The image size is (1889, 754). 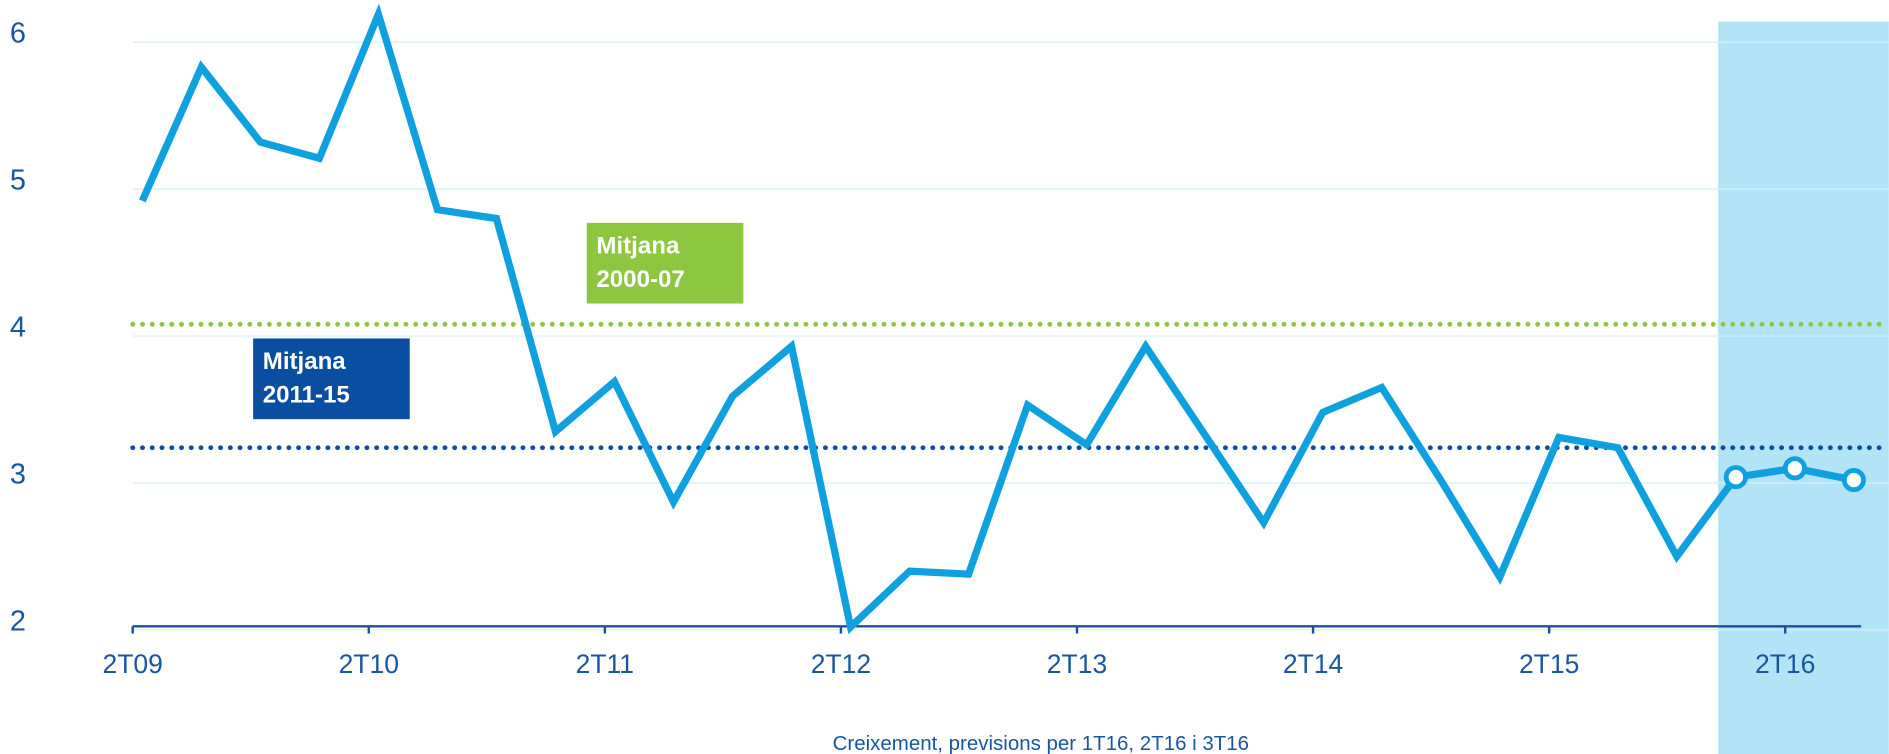 What do you see at coordinates (841, 664) in the screenshot?
I see `x-tick-label: 2T12` at bounding box center [841, 664].